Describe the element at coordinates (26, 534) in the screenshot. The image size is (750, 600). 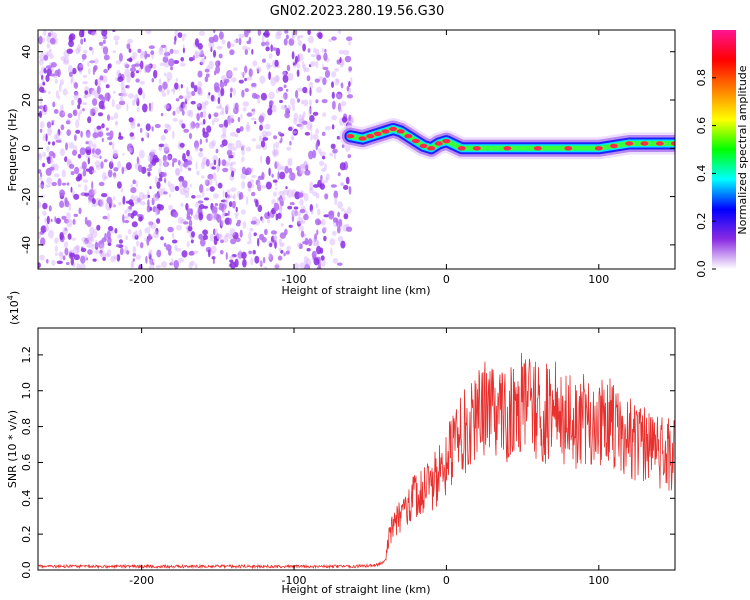
I see `snr-ytick-label: 0.2` at that location.